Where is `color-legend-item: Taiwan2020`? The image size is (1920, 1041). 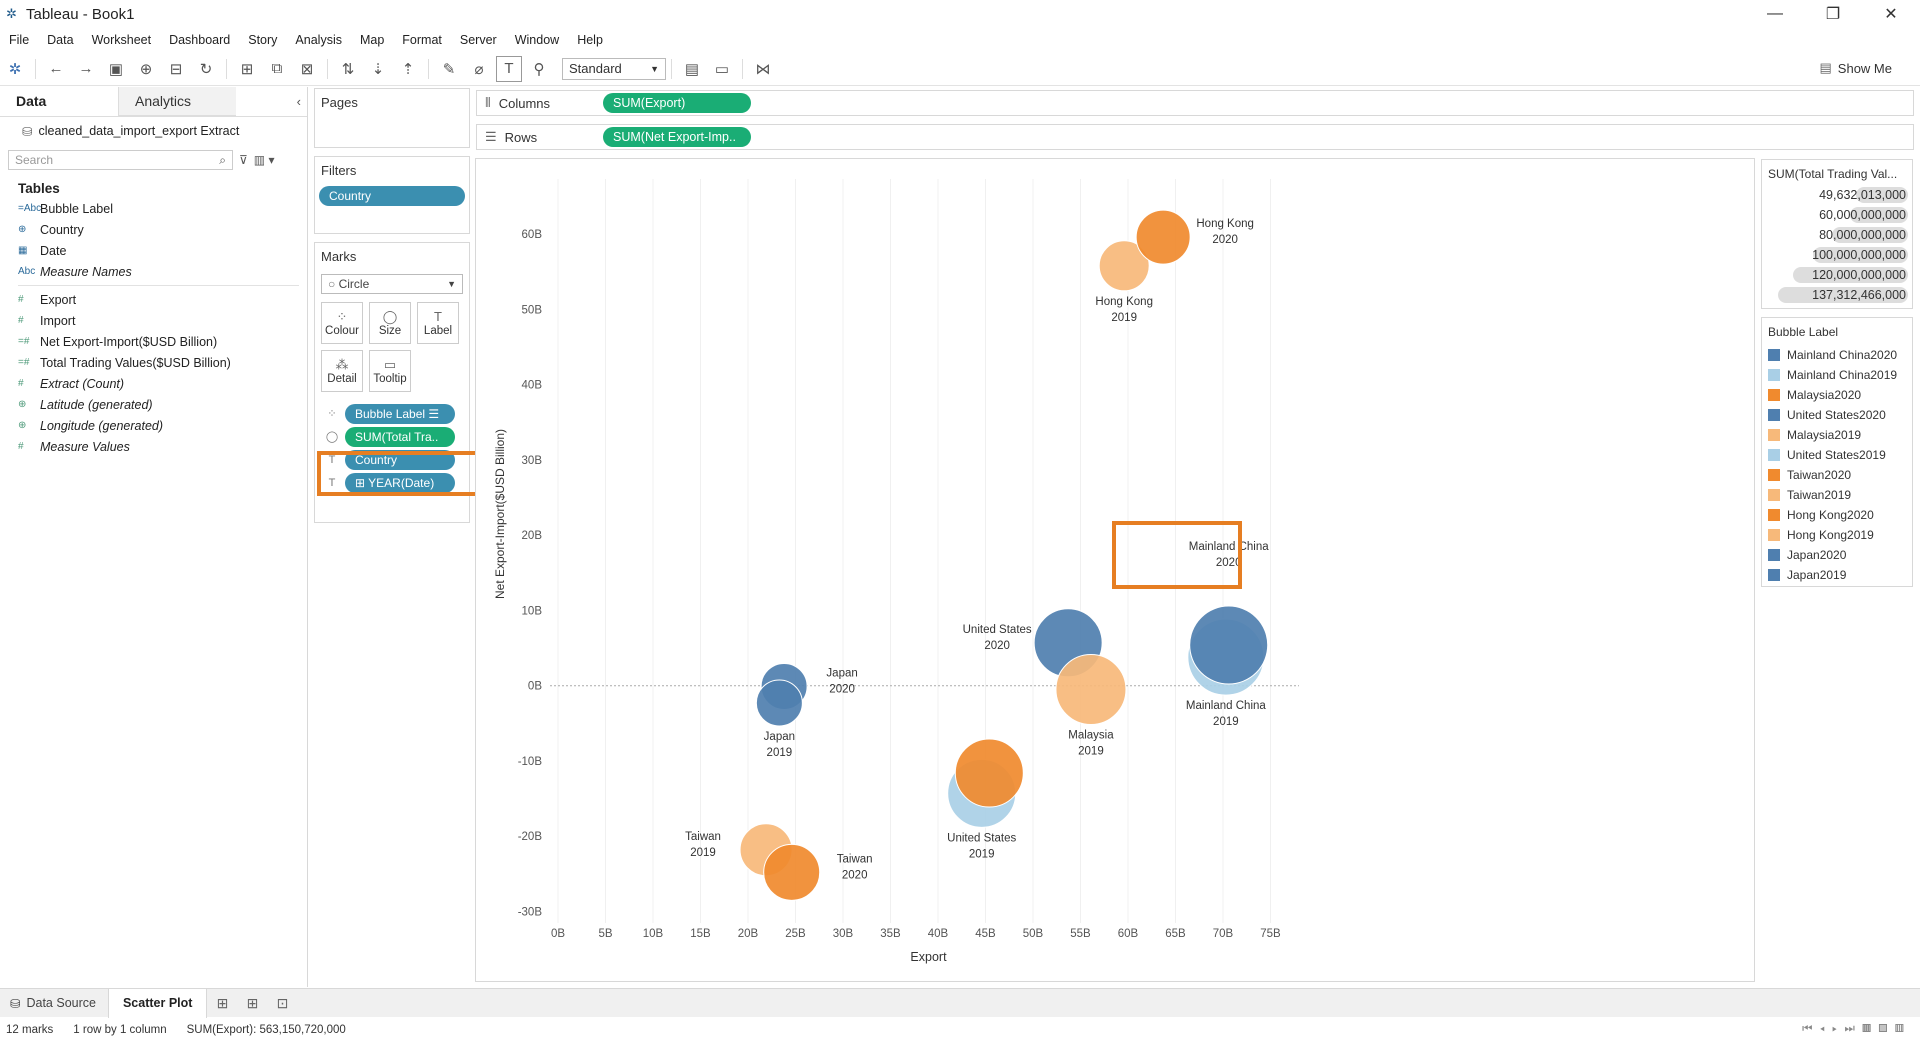 color-legend-item: Taiwan2020 is located at coordinates (1837, 475).